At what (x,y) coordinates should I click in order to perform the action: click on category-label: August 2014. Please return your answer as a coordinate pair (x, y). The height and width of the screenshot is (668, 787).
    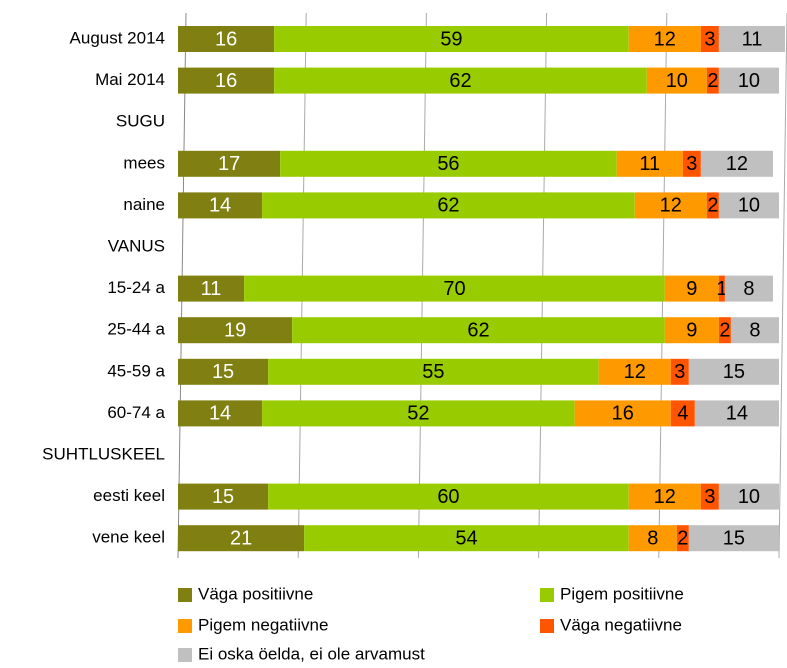
    Looking at the image, I should click on (117, 37).